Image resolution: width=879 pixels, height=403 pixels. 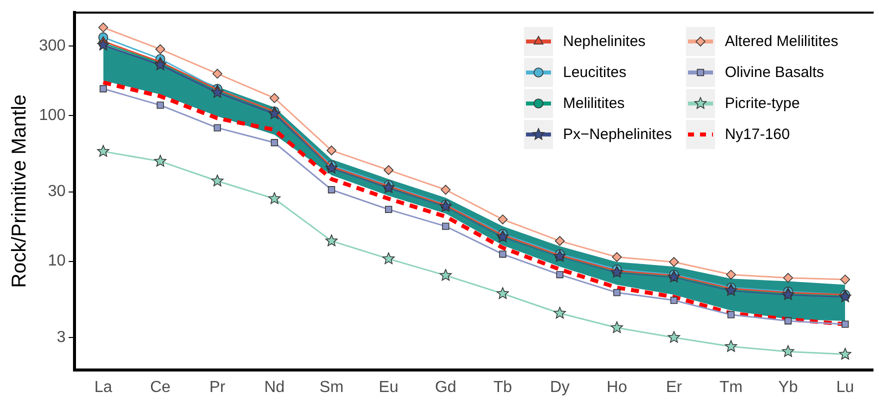 I want to click on legend-label: Picrite-type, so click(x=762, y=103).